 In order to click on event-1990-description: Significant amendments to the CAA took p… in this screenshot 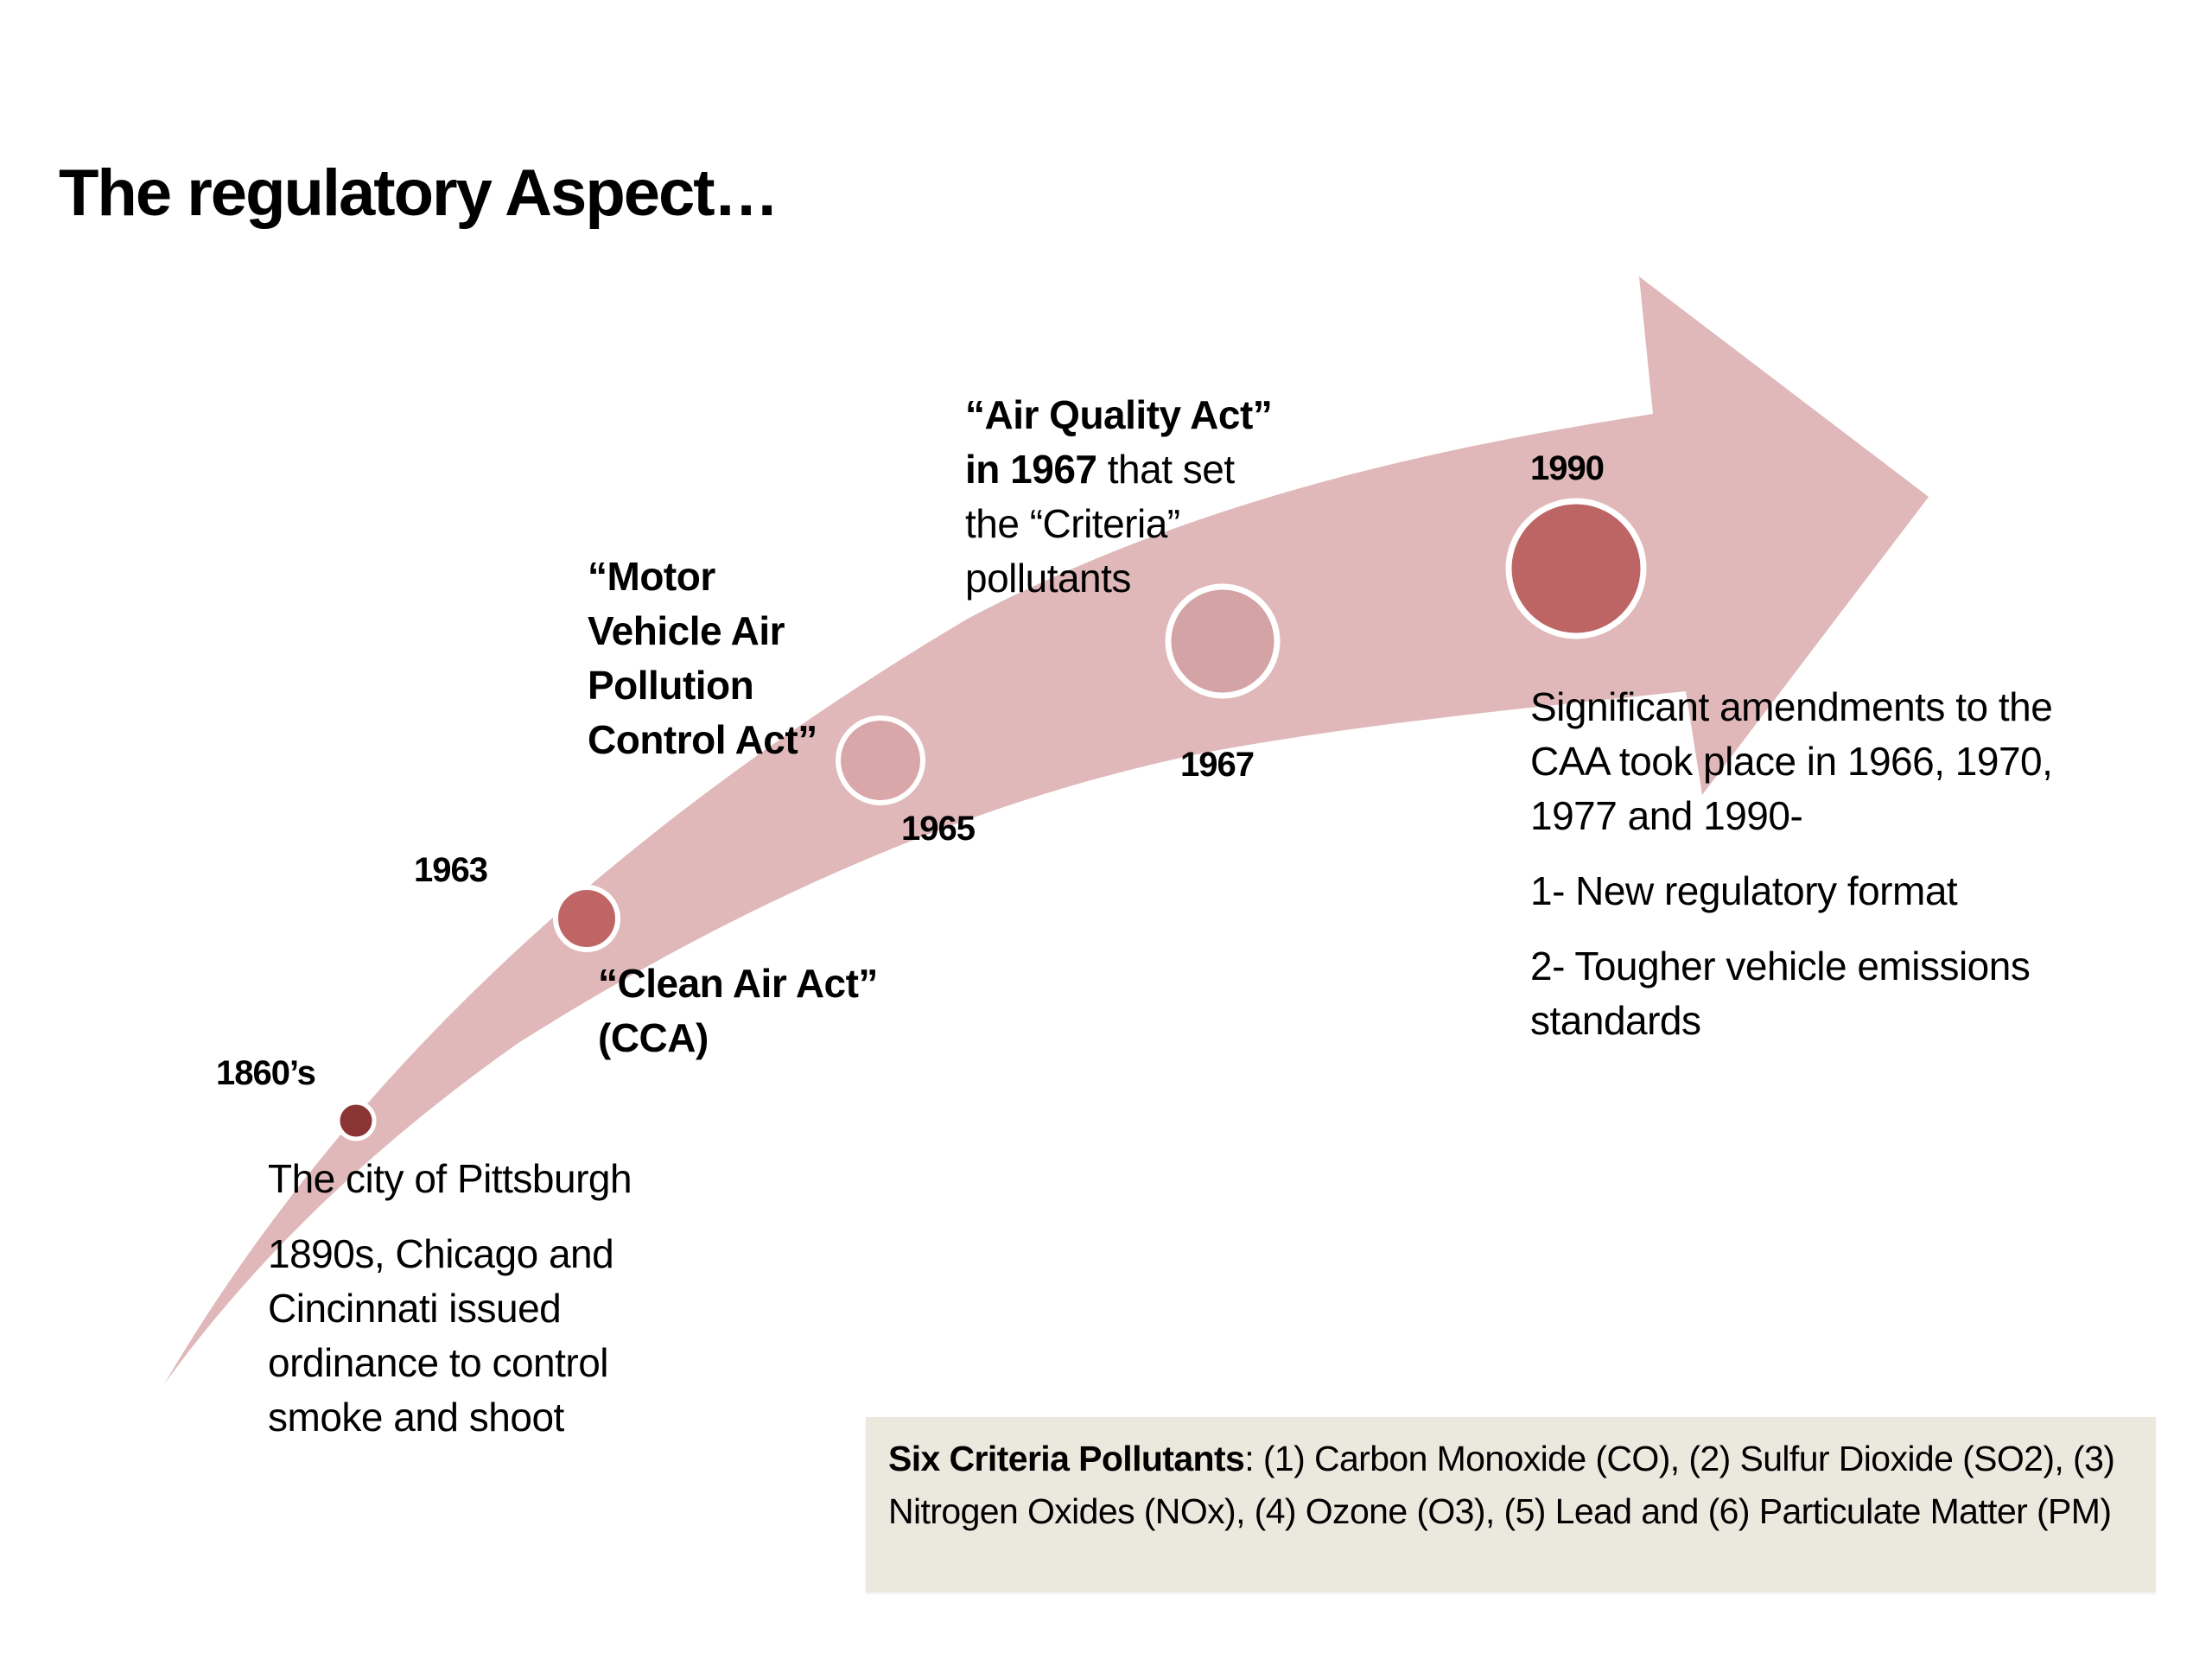, I will do `click(1792, 864)`.